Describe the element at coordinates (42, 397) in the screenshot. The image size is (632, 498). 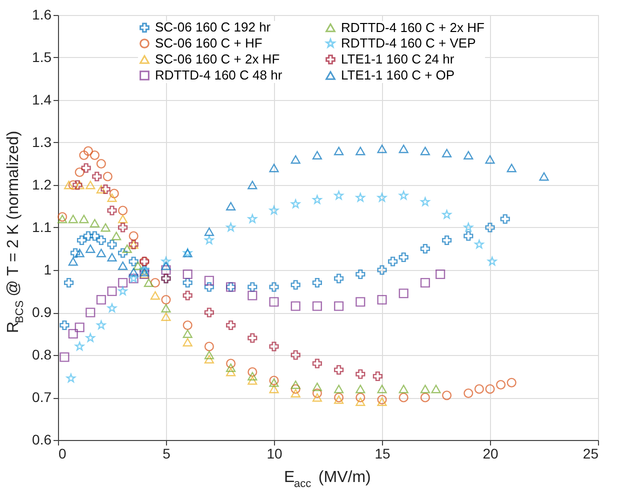
I see `y-tick-label: 0.7` at that location.